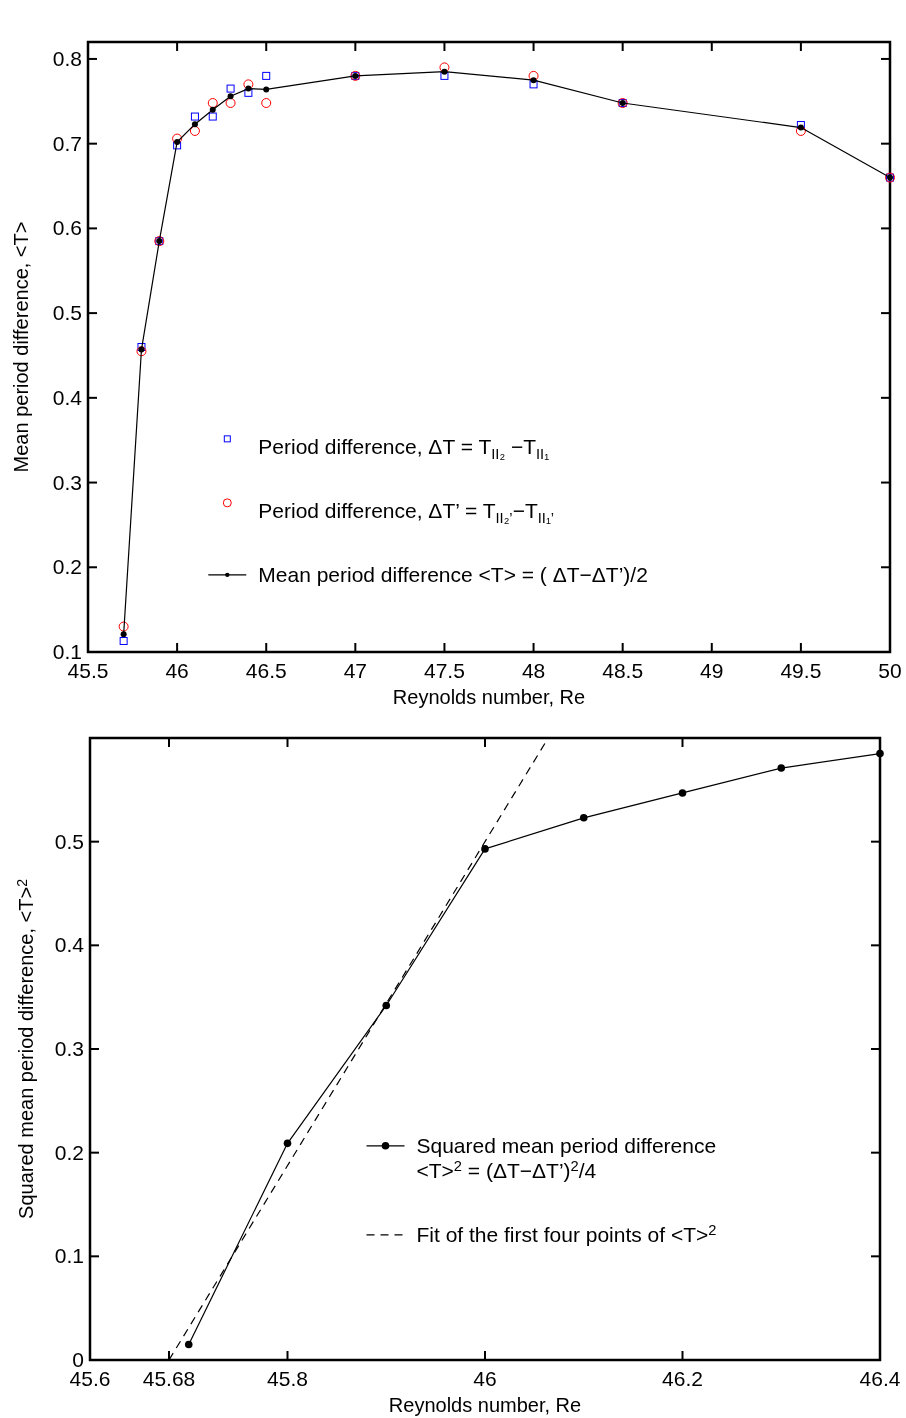 Image resolution: width=906 pixels, height=1418 pixels. I want to click on y-tick-label: 0.6, so click(67, 228).